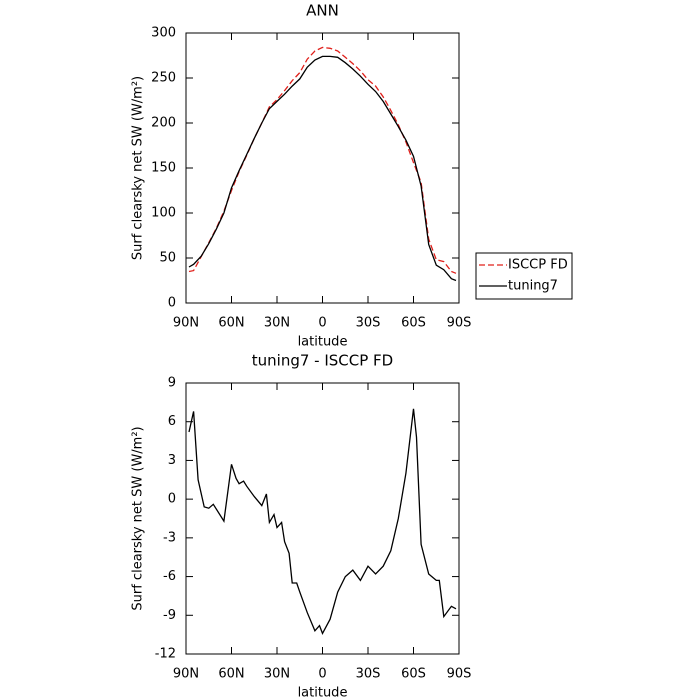 The height and width of the screenshot is (700, 700). What do you see at coordinates (172, 421) in the screenshot?
I see `y-tick-label: 6` at bounding box center [172, 421].